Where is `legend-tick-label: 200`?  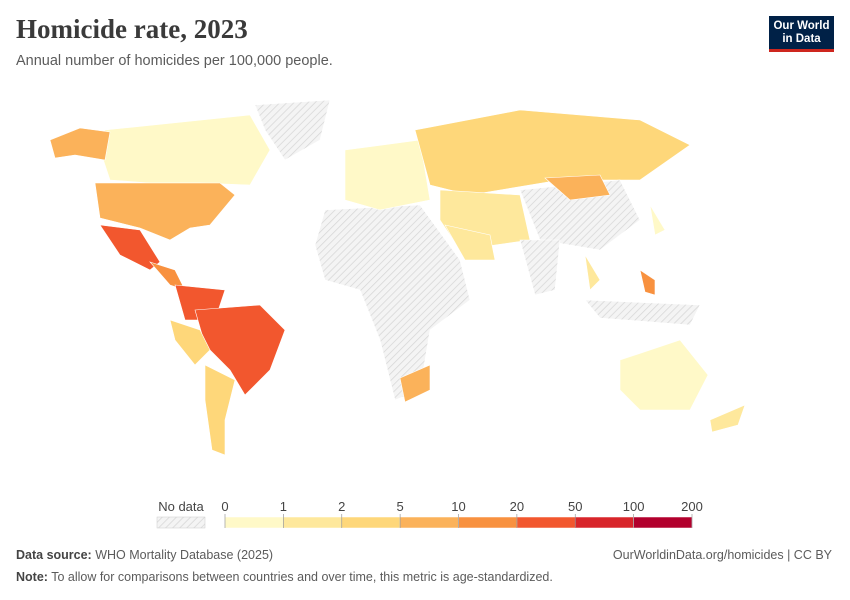 legend-tick-label: 200 is located at coordinates (692, 506).